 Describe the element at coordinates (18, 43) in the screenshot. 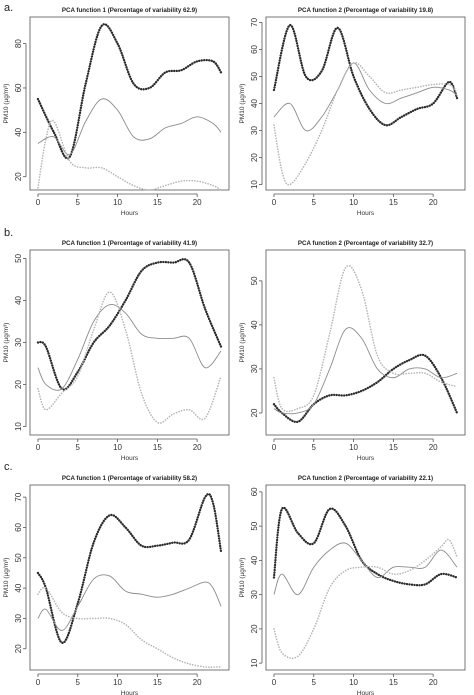

I see `y-tick-label: 80` at that location.